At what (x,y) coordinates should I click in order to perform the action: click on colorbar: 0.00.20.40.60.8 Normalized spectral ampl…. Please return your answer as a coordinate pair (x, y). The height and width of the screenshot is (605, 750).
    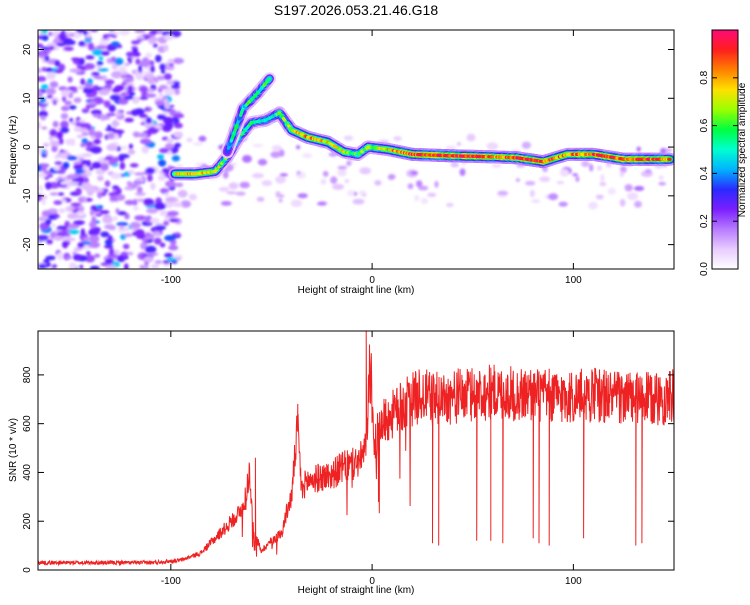
    Looking at the image, I should click on (723, 153).